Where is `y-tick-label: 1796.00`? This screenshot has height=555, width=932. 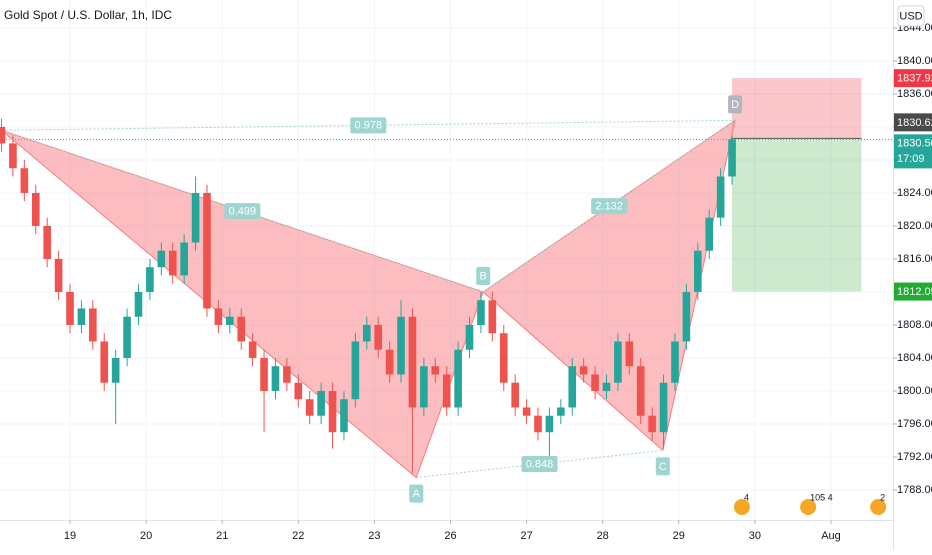 y-tick-label: 1796.00 is located at coordinates (914, 424).